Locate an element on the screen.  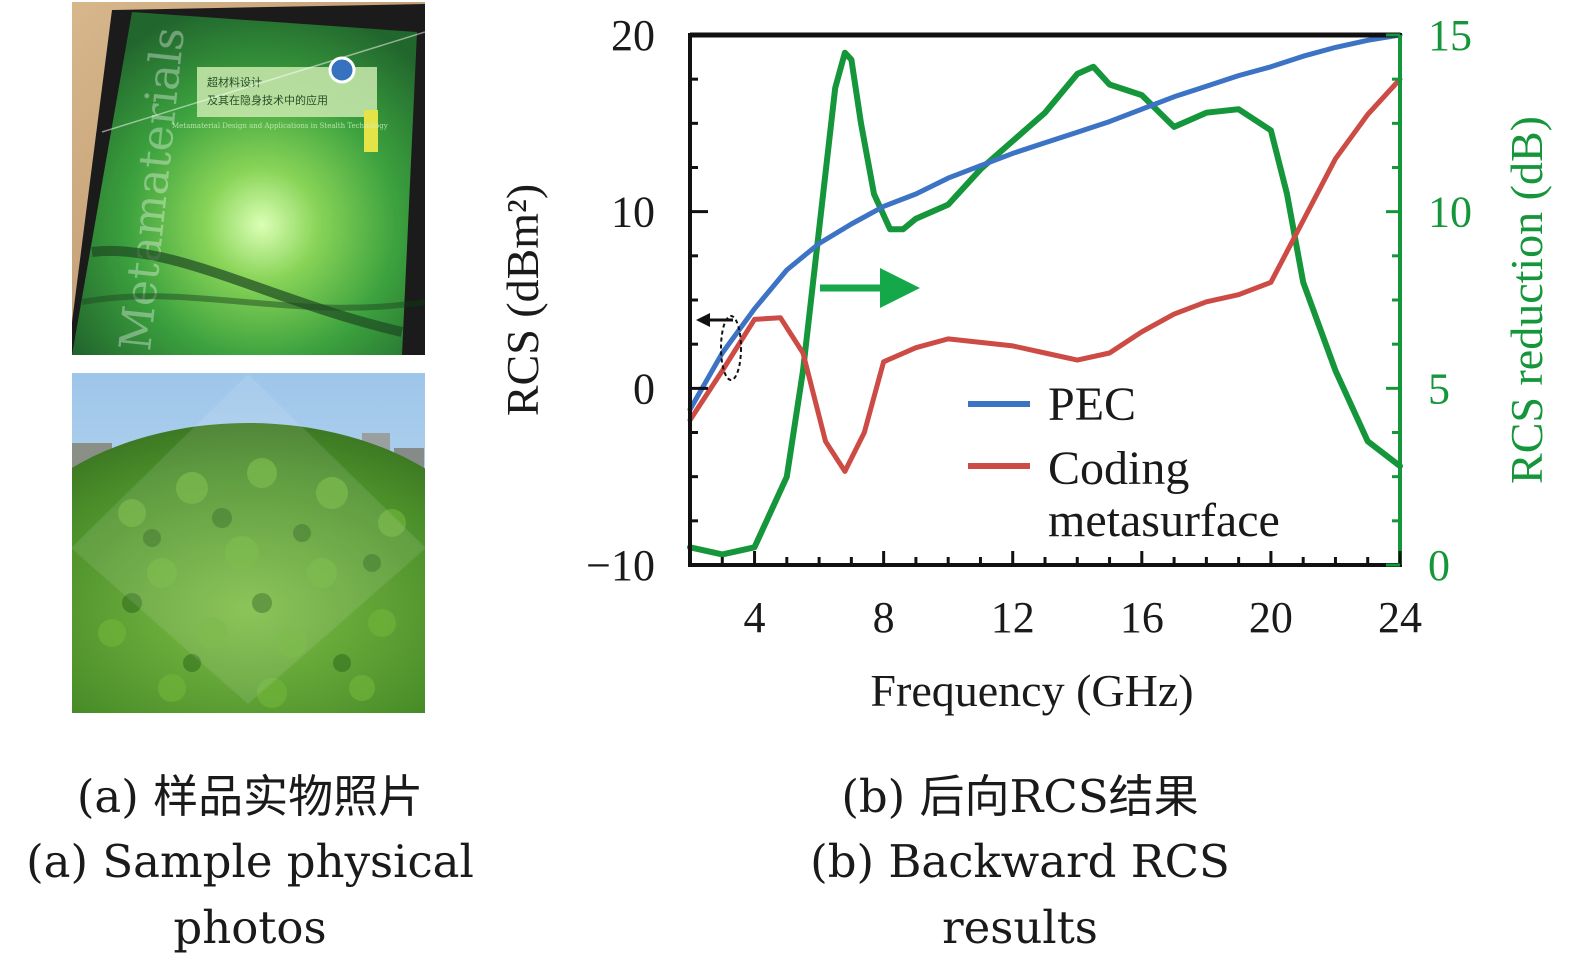
x-axis-title: Frequency (GHz) is located at coordinates (1031, 690).